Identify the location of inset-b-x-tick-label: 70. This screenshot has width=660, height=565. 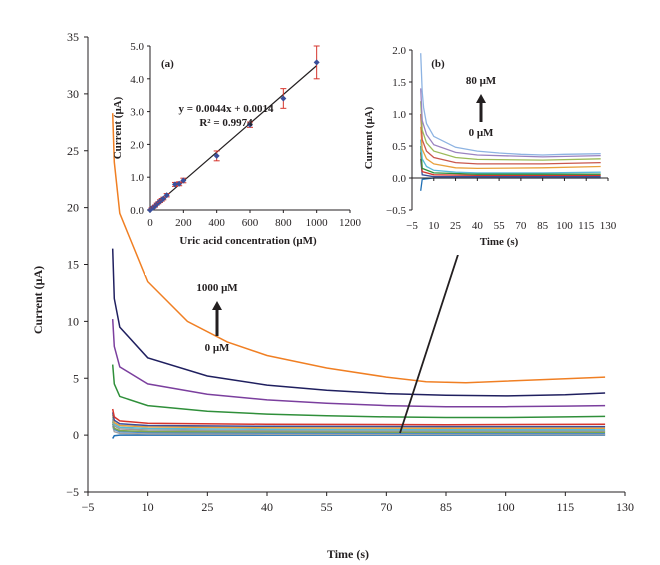
(521, 226).